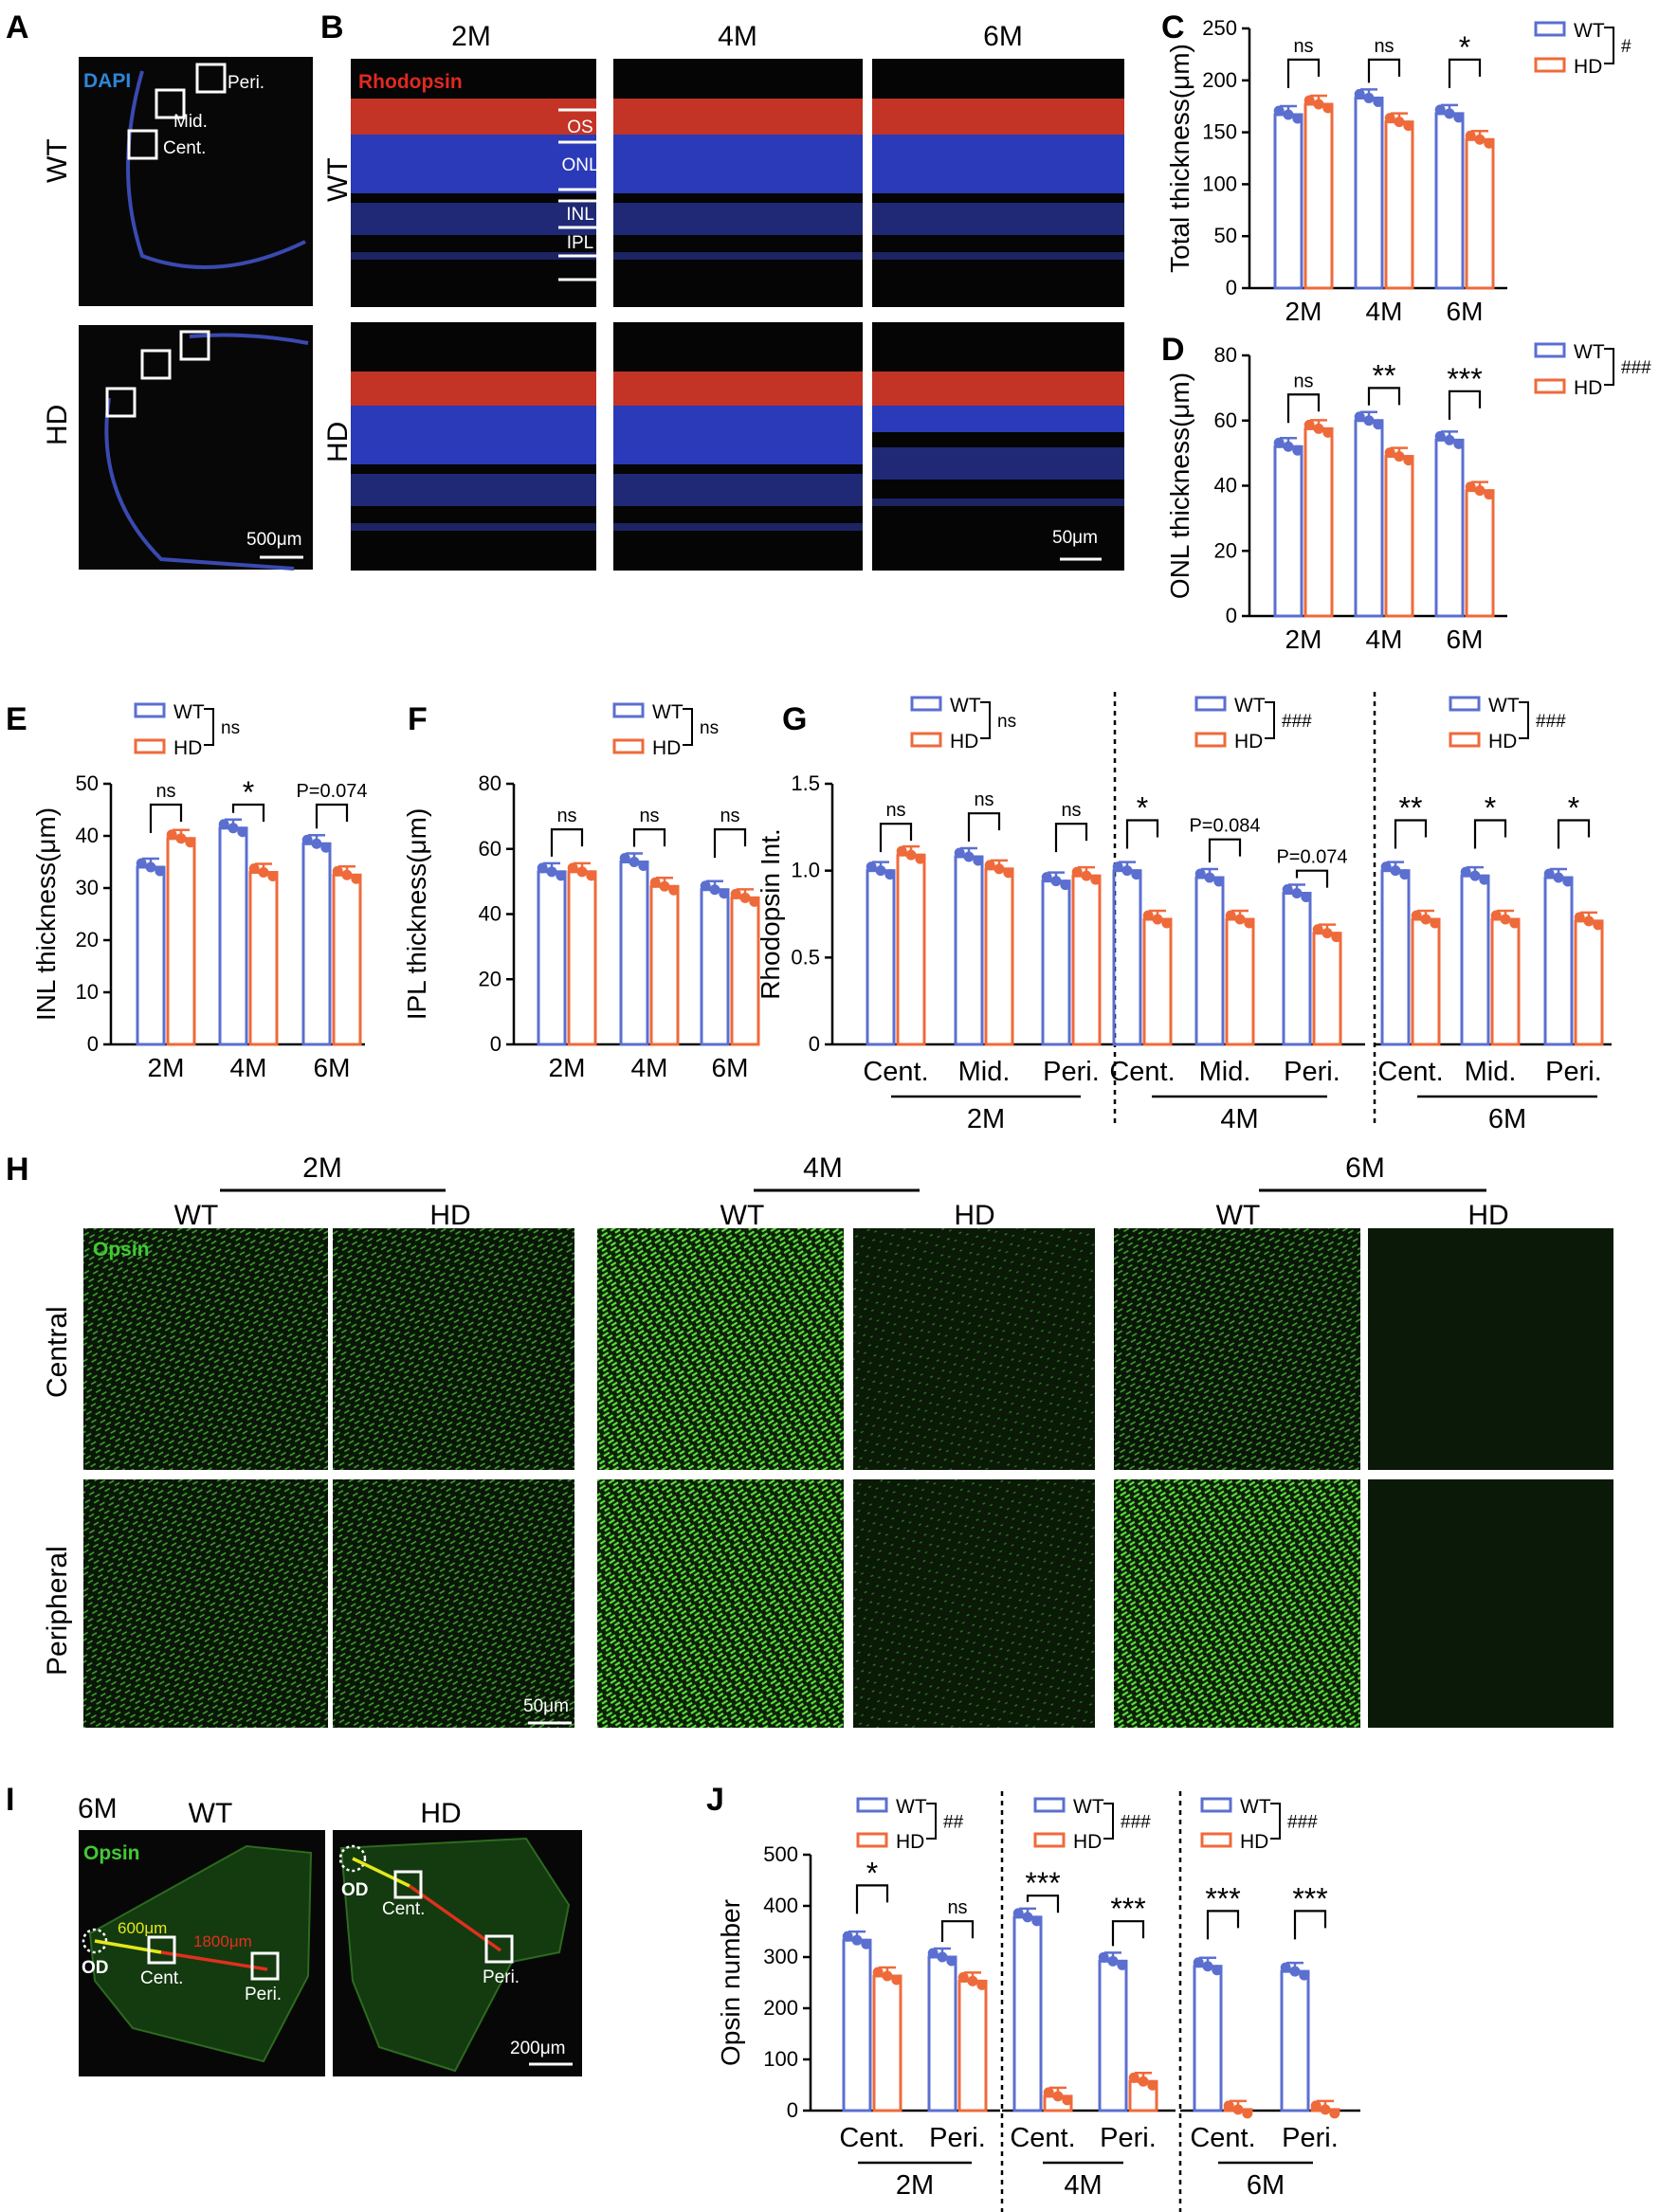 The width and height of the screenshot is (1677, 2212). Describe the element at coordinates (1108, 1821) in the screenshot. I see `chart-j-g1-legend-bracket` at that location.